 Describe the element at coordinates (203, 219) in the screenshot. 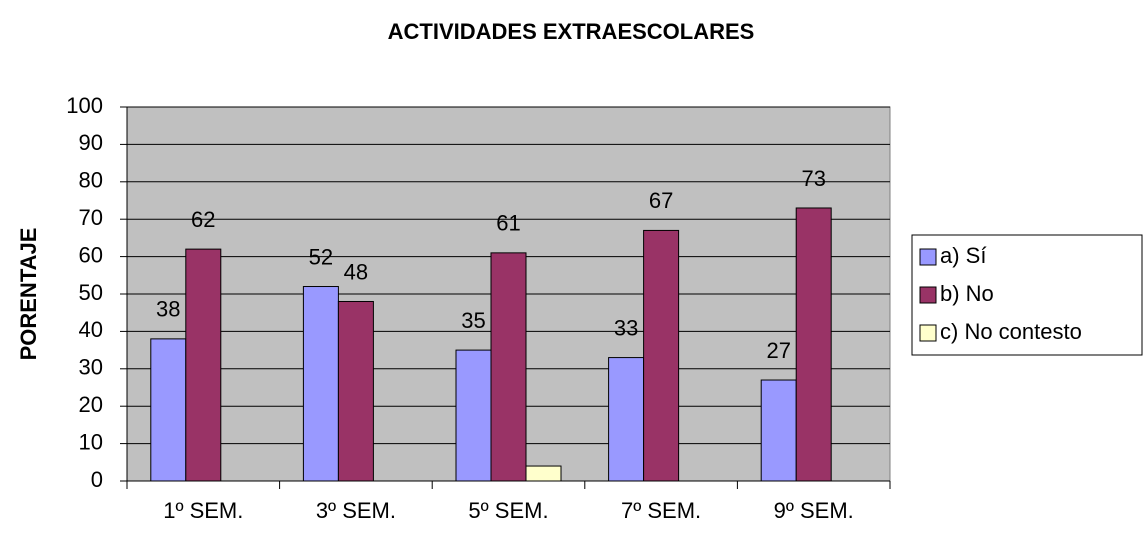

I see `data-label: 62` at that location.